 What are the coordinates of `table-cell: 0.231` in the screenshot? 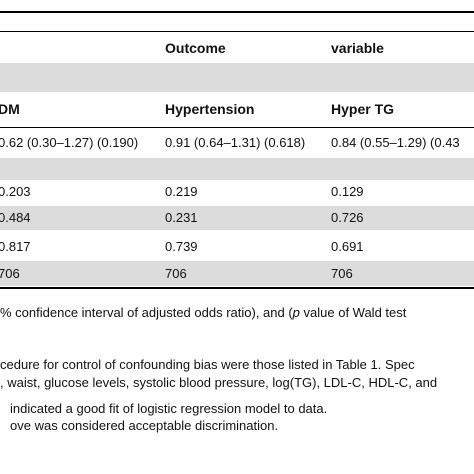 It's located at (181, 217).